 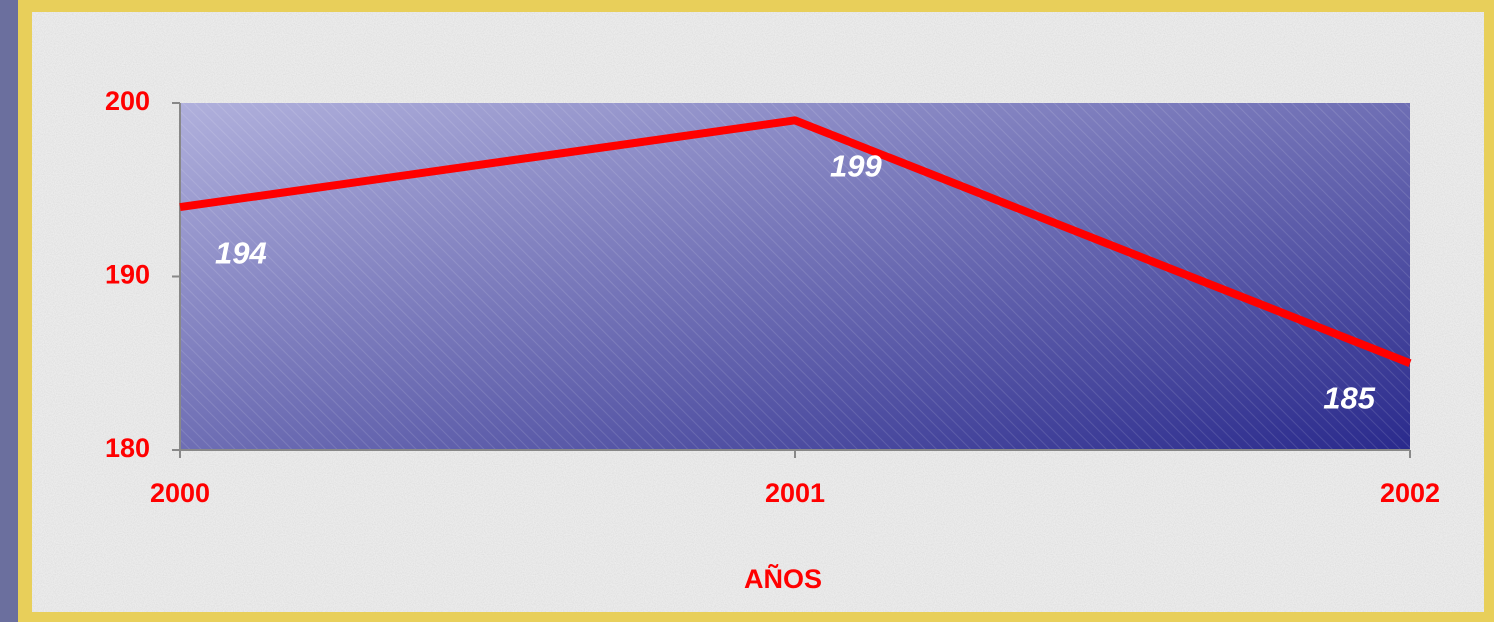 I want to click on y-tick-label: 180, so click(x=127, y=448).